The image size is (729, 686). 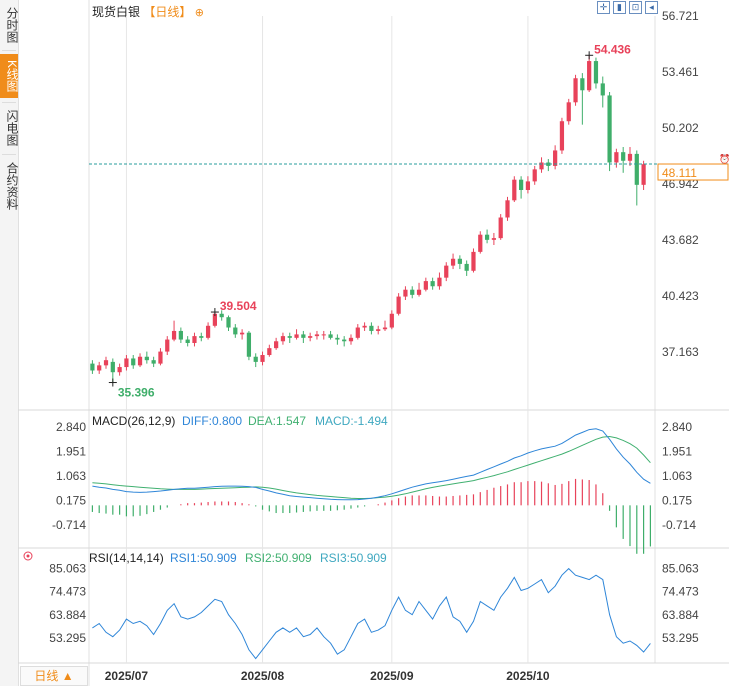 I want to click on rsi-settings-icon-dot, so click(x=28, y=556).